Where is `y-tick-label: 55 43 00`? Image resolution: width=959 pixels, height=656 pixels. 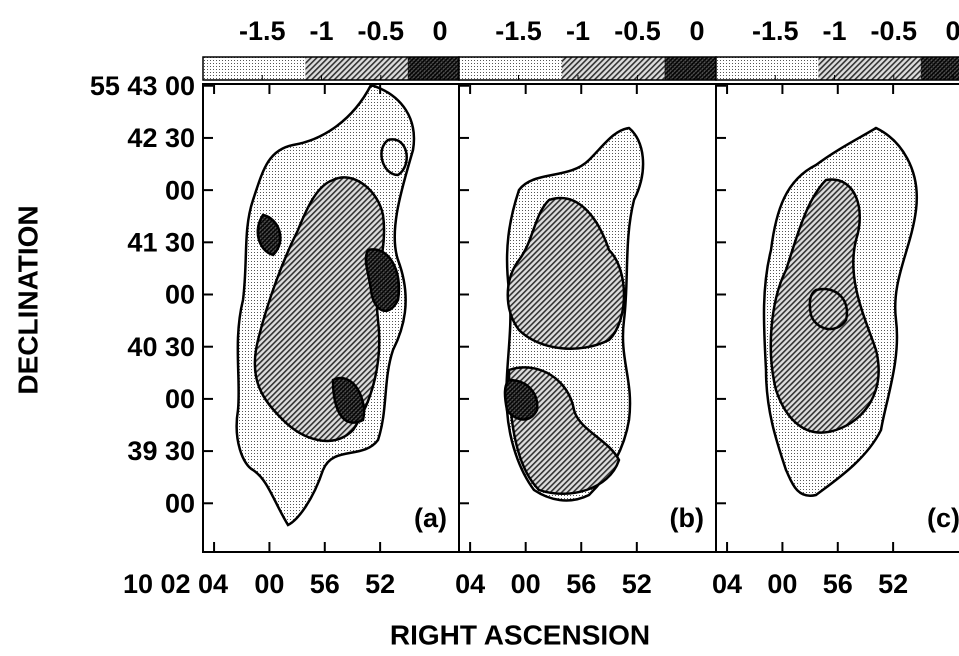 y-tick-label: 55 43 00 is located at coordinates (142, 86).